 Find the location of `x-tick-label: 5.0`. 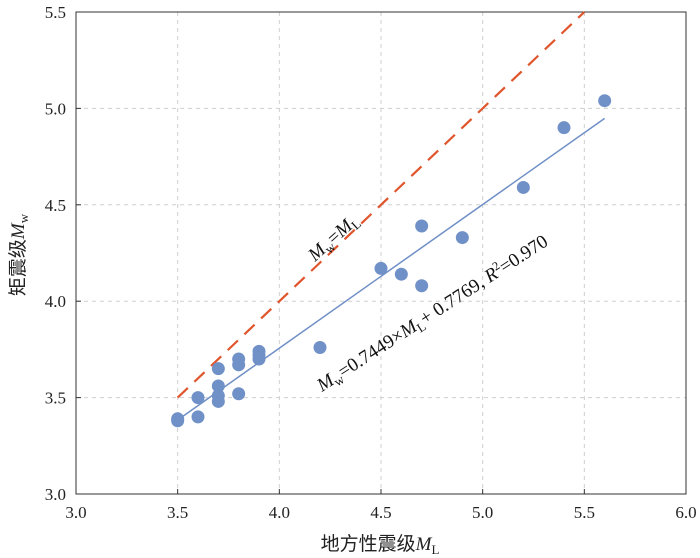

x-tick-label: 5.0 is located at coordinates (482, 512).